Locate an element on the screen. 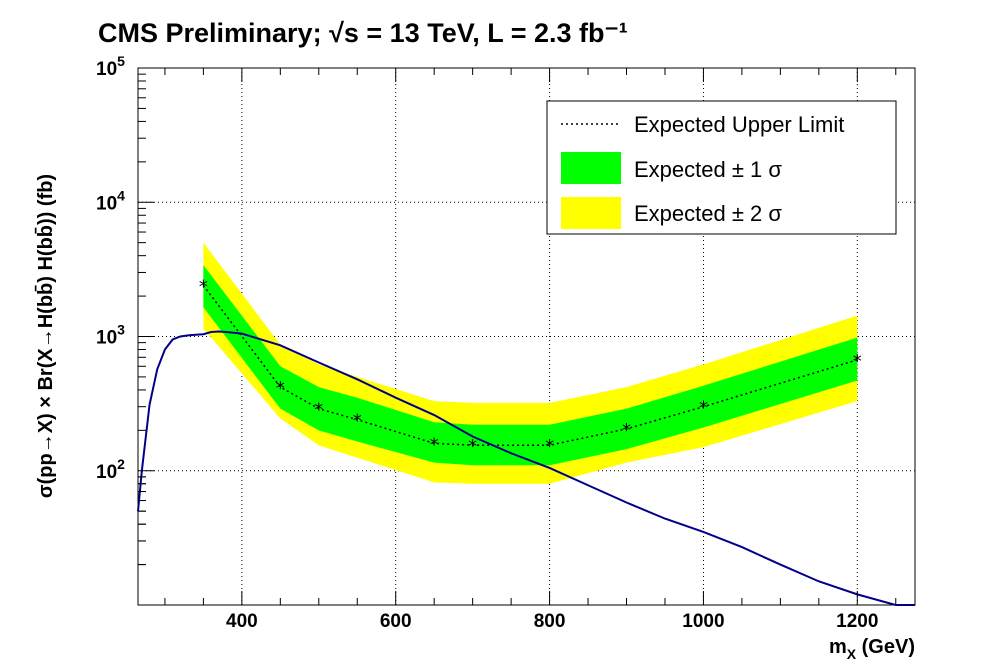  y-tick-label: 10³ is located at coordinates (110, 335).